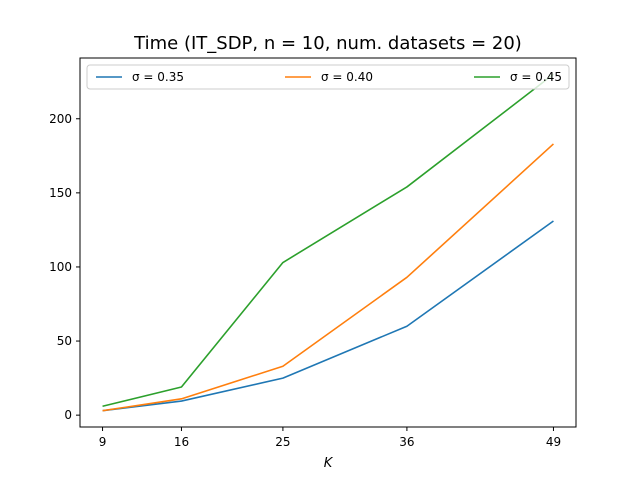 This screenshot has height=480, width=640. Describe the element at coordinates (282, 442) in the screenshot. I see `x-tick-label: 25` at that location.